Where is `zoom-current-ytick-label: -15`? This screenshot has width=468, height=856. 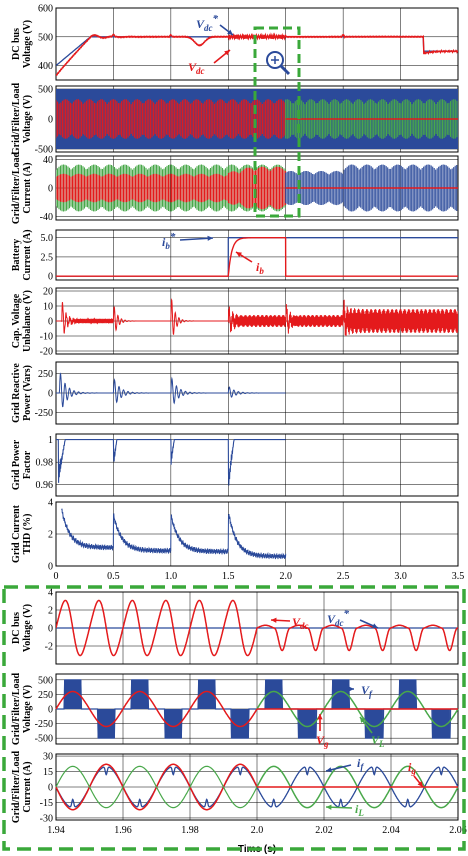
zoom-current-ytick-label: -15 is located at coordinates (46, 803).